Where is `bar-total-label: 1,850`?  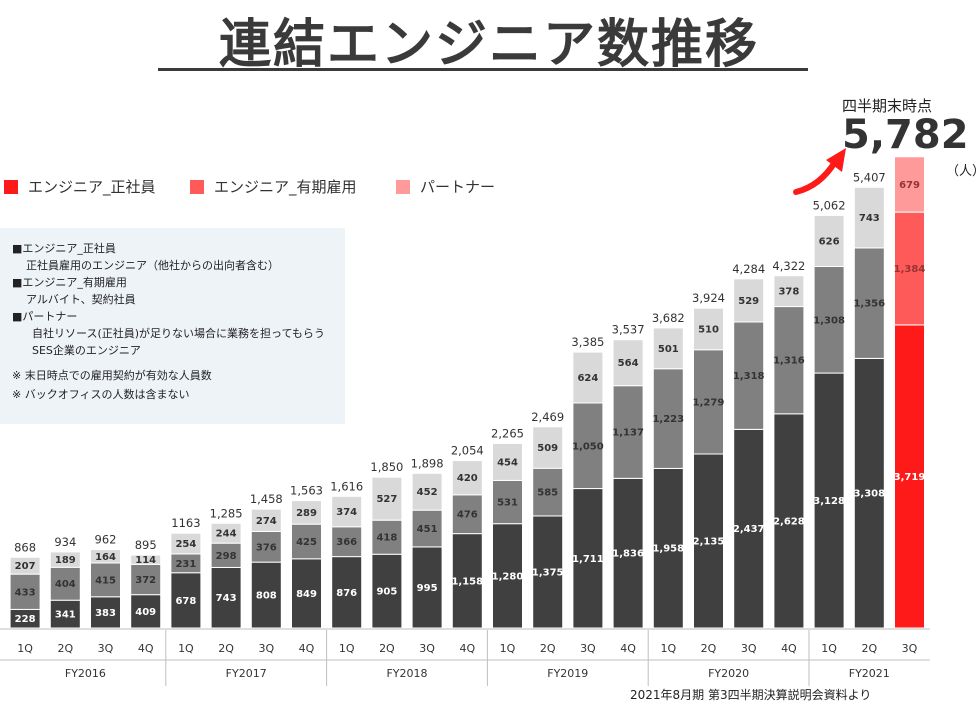
bar-total-label: 1,850 is located at coordinates (386, 467).